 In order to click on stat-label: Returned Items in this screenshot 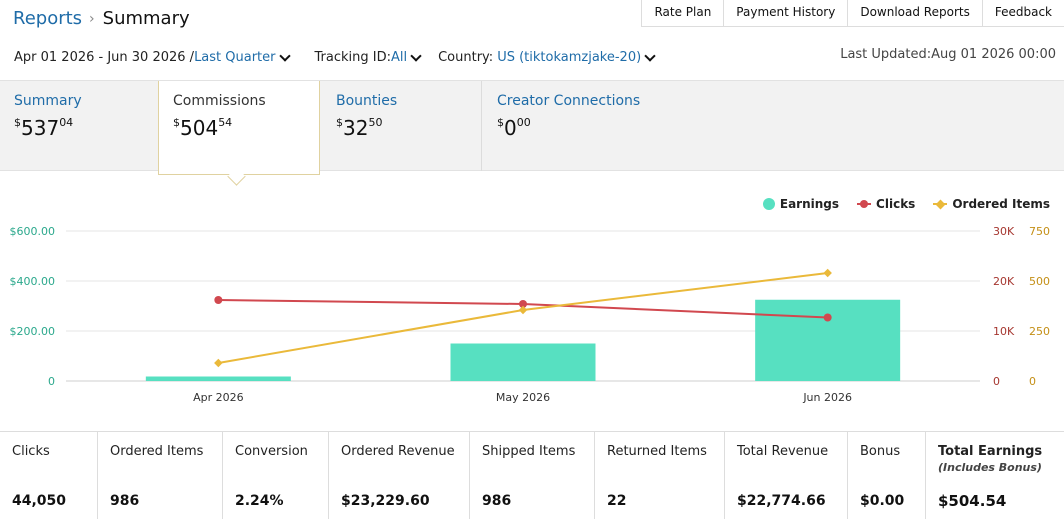, I will do `click(657, 451)`.